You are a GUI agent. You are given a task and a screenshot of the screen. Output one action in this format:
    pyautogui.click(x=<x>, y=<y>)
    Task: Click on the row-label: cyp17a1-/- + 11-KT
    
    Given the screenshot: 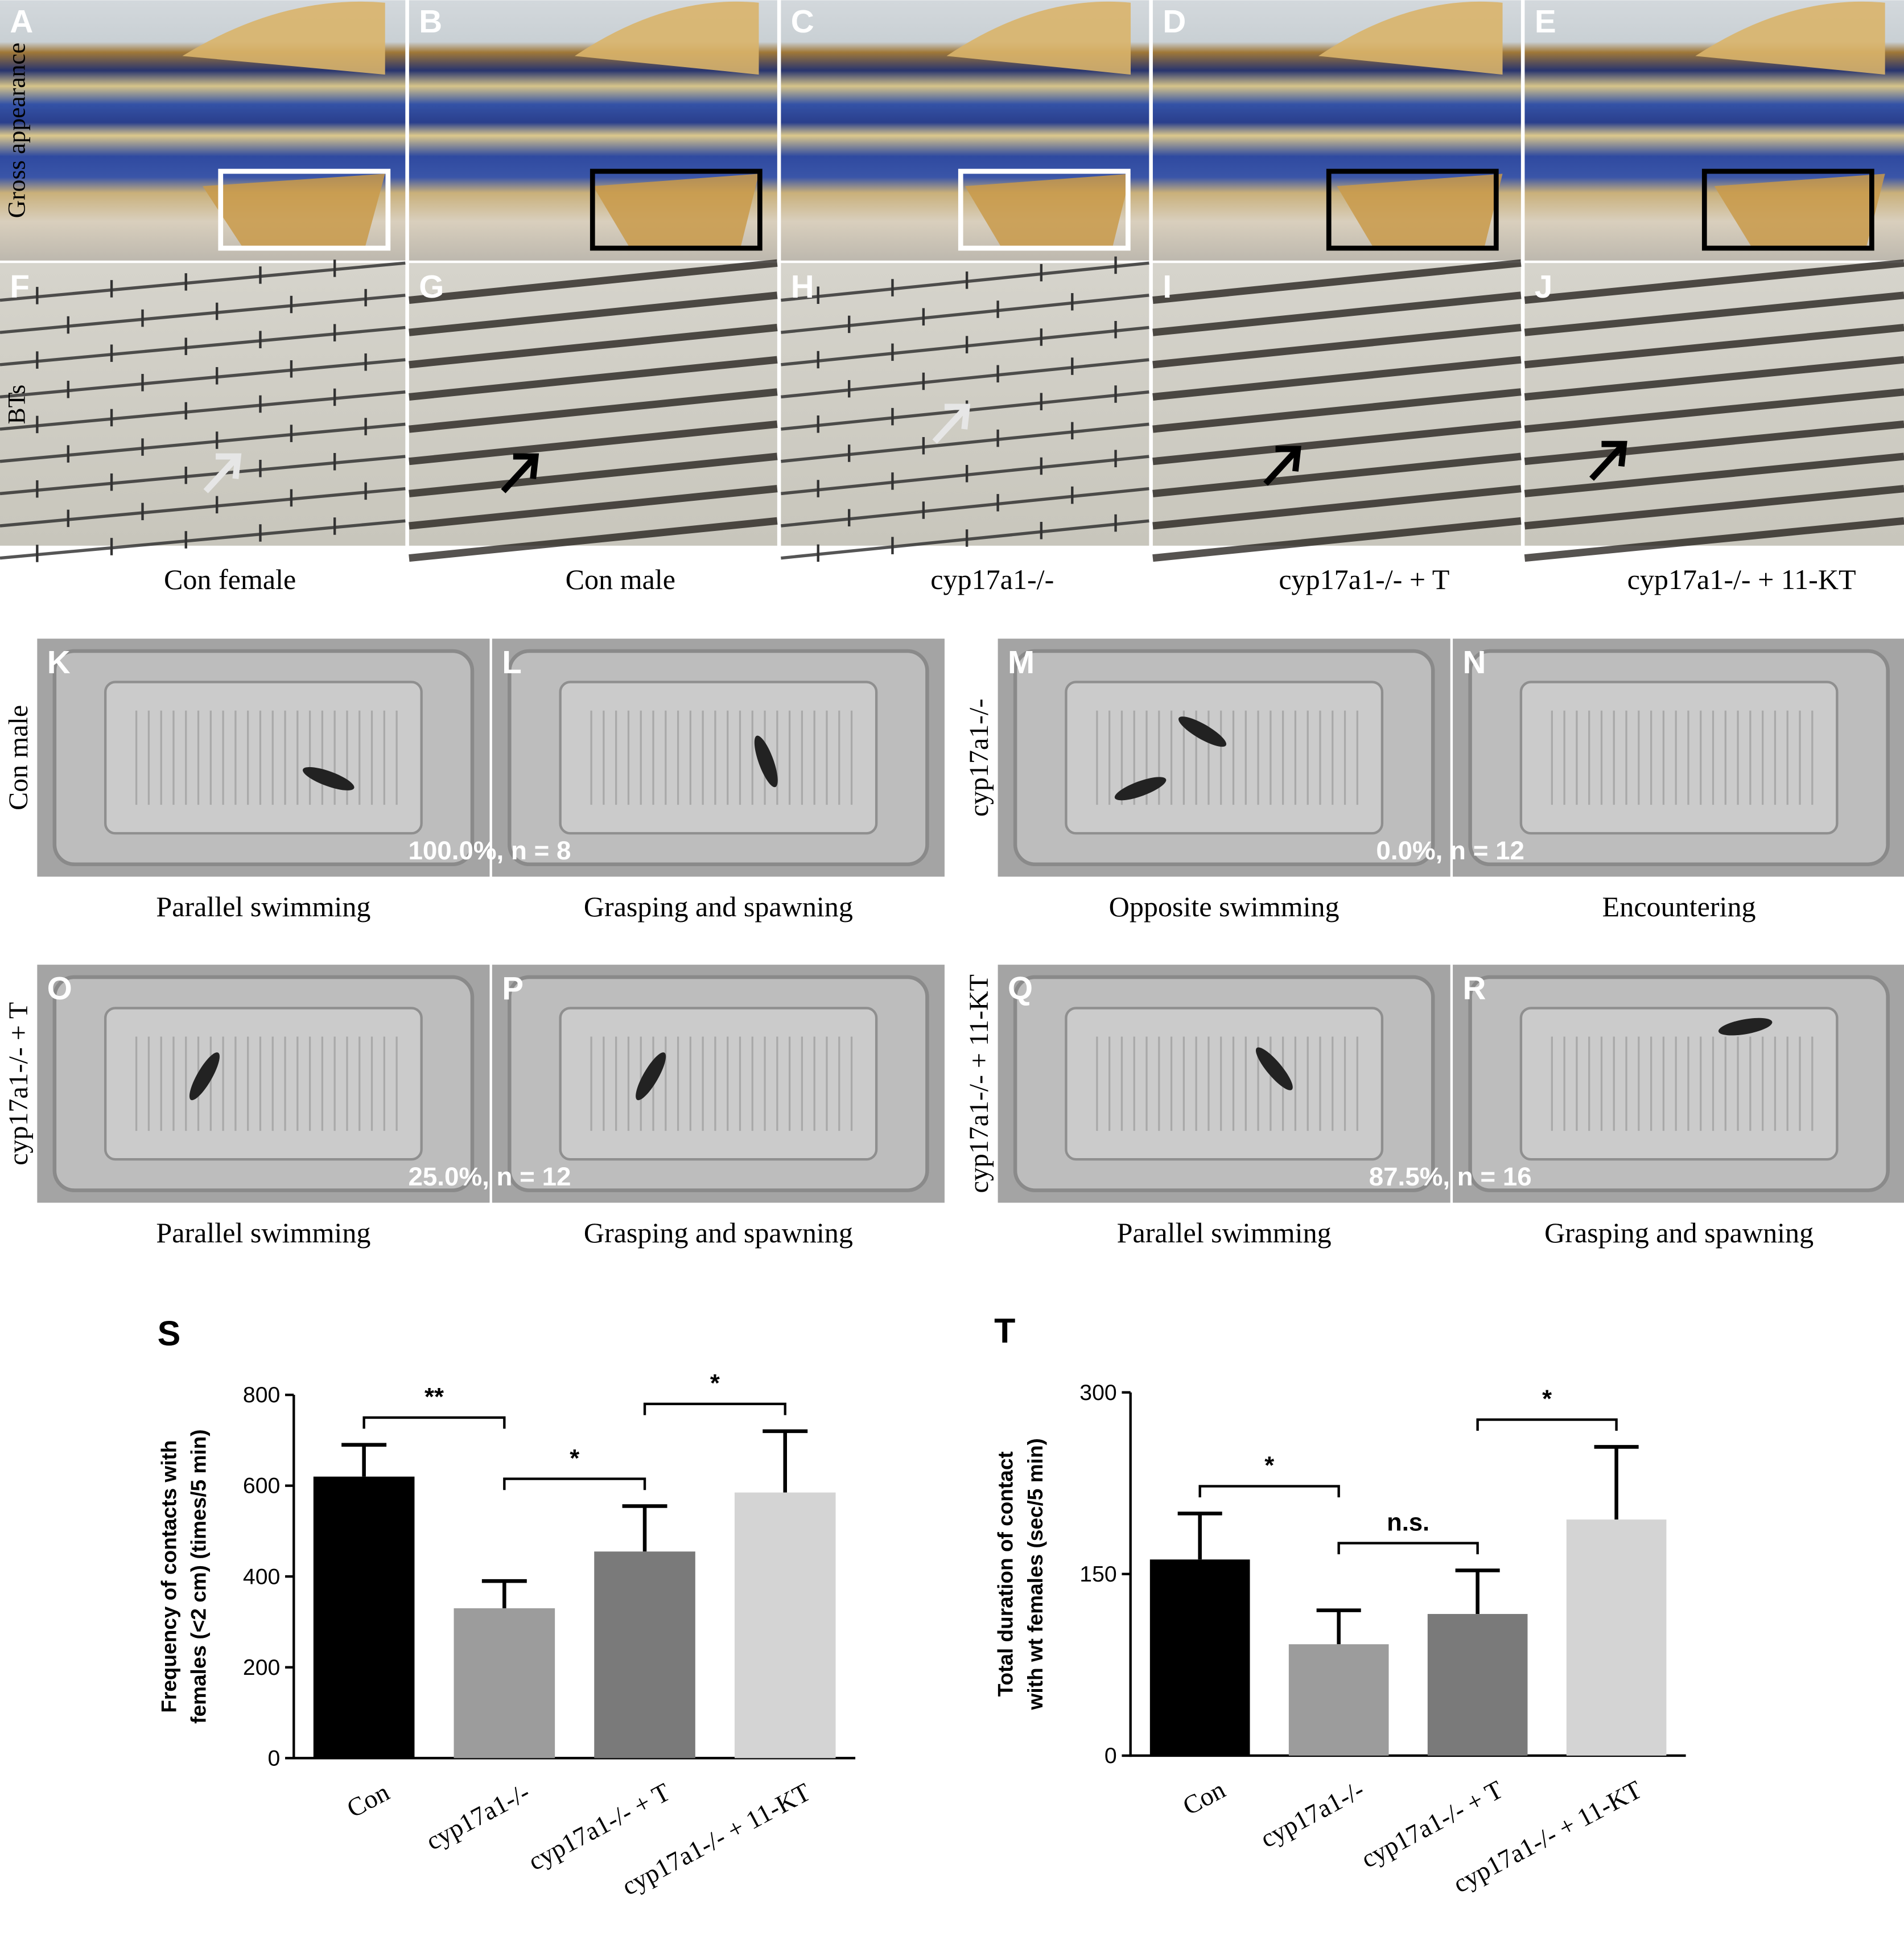 What is the action you would take?
    pyautogui.click(x=979, y=1084)
    